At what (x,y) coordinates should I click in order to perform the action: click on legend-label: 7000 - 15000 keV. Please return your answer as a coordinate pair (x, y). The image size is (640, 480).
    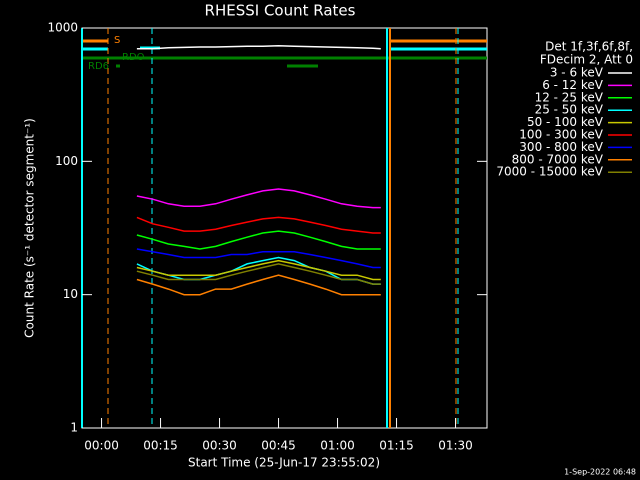
    Looking at the image, I should click on (549, 172).